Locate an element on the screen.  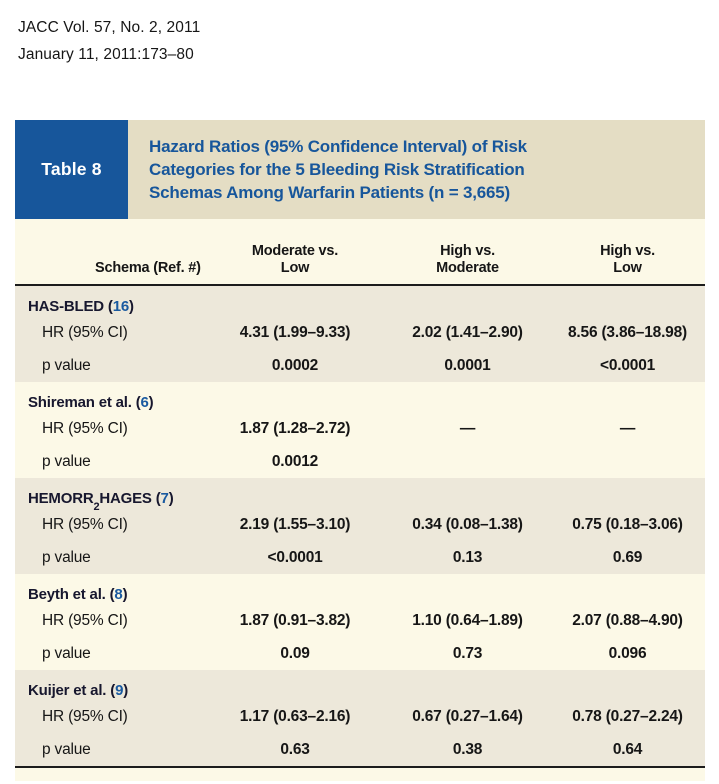
hr-value: 2.07 (0.88–4.90) is located at coordinates (627, 620).